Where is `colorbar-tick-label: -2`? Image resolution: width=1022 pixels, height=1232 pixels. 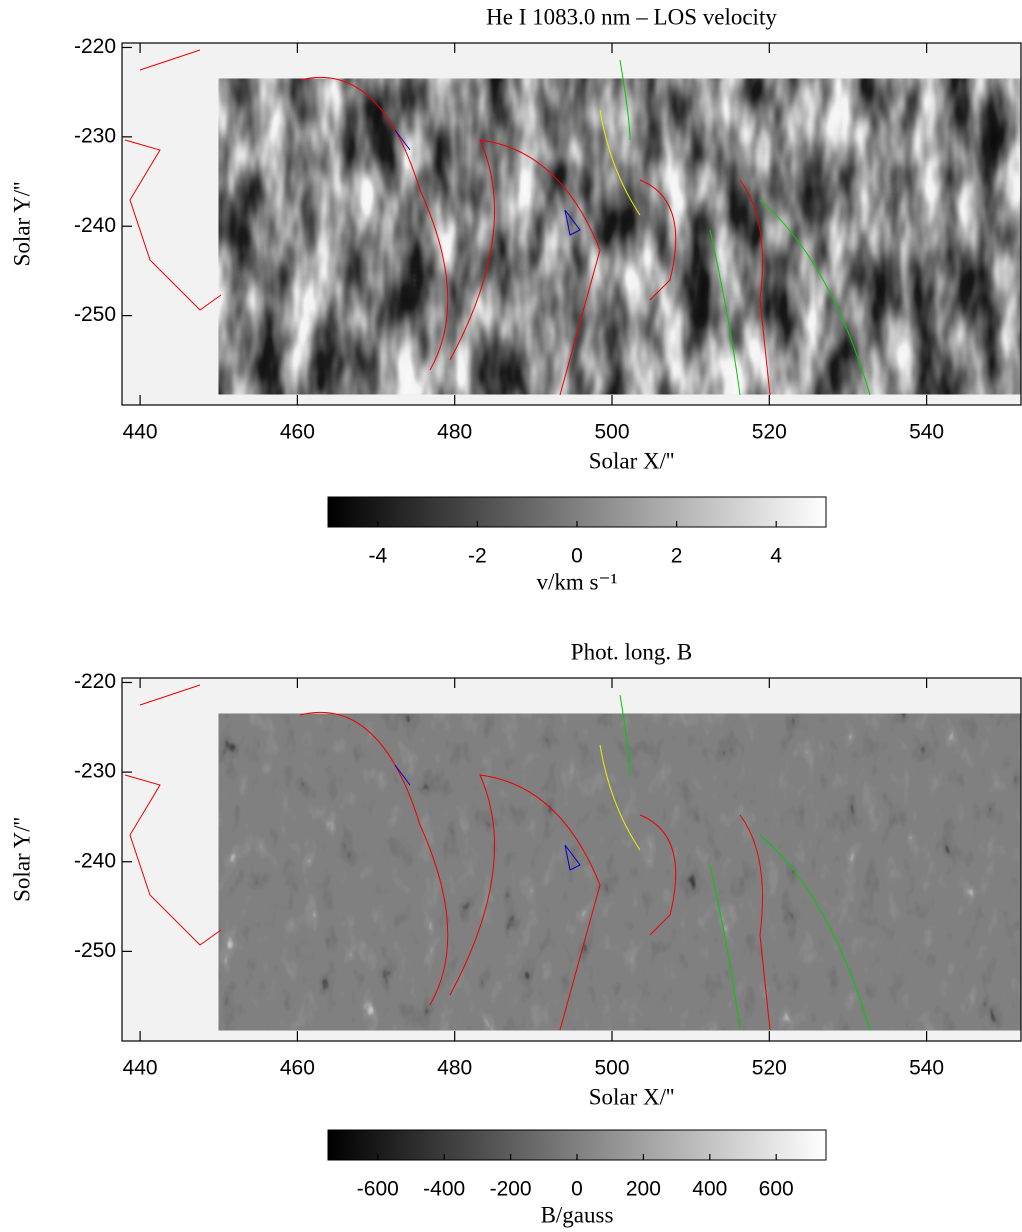
colorbar-tick-label: -2 is located at coordinates (477, 556).